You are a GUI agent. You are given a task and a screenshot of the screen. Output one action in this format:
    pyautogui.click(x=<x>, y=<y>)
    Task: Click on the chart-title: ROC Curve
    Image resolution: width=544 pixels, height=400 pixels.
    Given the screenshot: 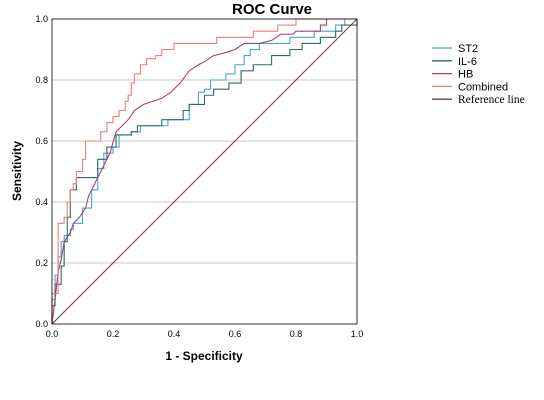 What is the action you would take?
    pyautogui.click(x=272, y=9)
    